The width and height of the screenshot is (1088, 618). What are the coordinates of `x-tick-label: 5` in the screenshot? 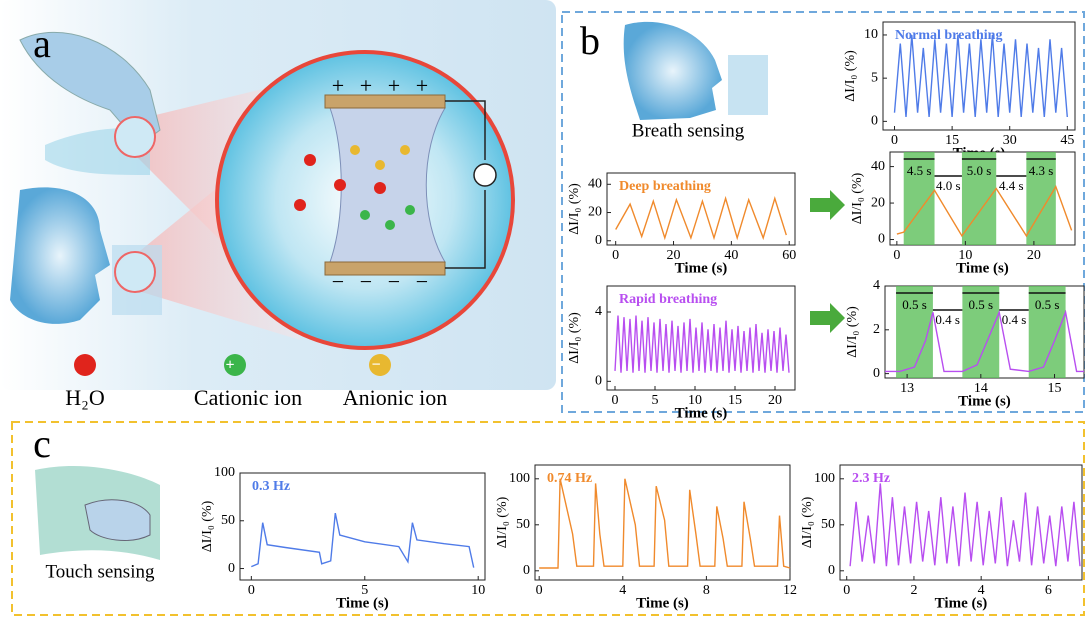 It's located at (364, 590).